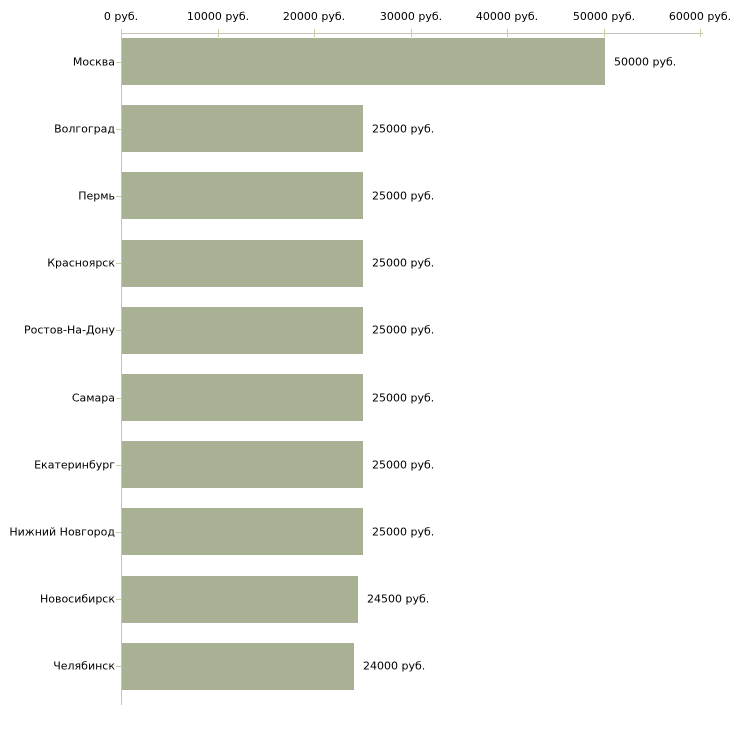  I want to click on category-label: Самара, so click(93, 398).